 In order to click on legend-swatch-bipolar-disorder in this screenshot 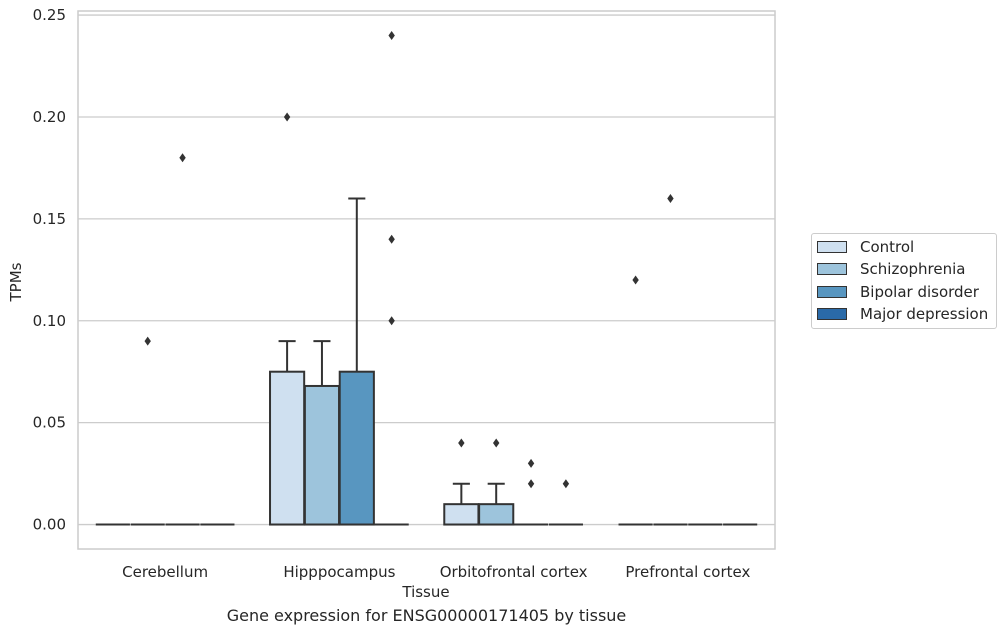, I will do `click(832, 292)`.